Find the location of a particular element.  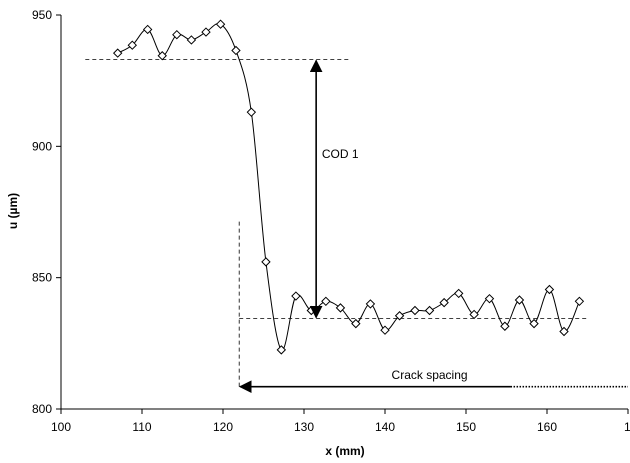

y-axis: 800 850 900 950 is located at coordinates (46, 212).